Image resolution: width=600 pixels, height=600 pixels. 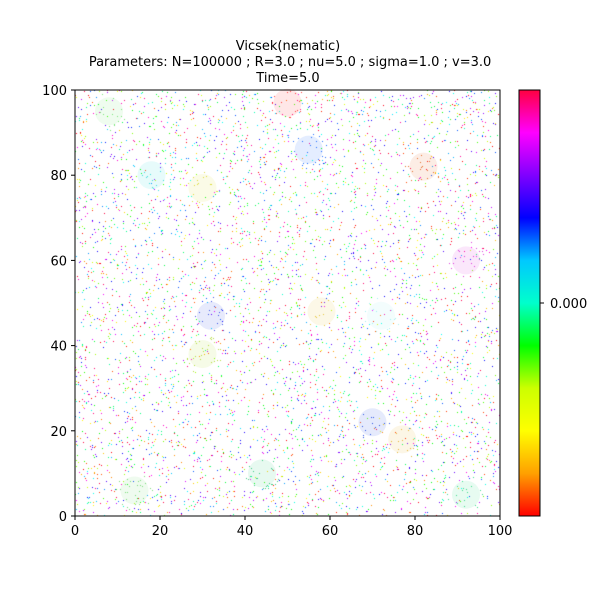 I want to click on x-tick-label: 100, so click(x=500, y=531).